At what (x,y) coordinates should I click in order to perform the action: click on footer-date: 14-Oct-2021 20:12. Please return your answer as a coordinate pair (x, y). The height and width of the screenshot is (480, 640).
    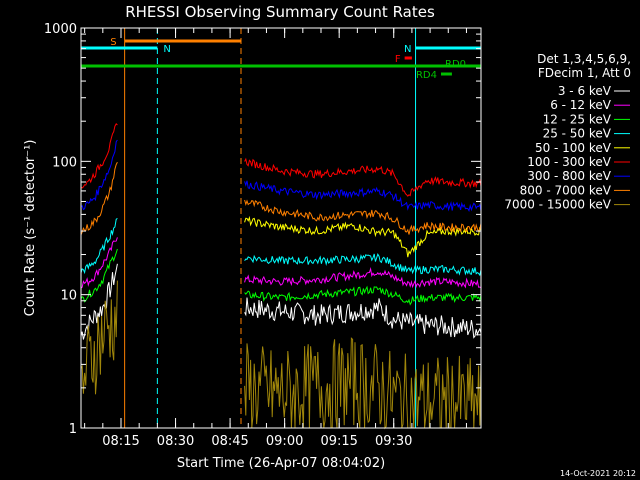
    Looking at the image, I should click on (598, 473).